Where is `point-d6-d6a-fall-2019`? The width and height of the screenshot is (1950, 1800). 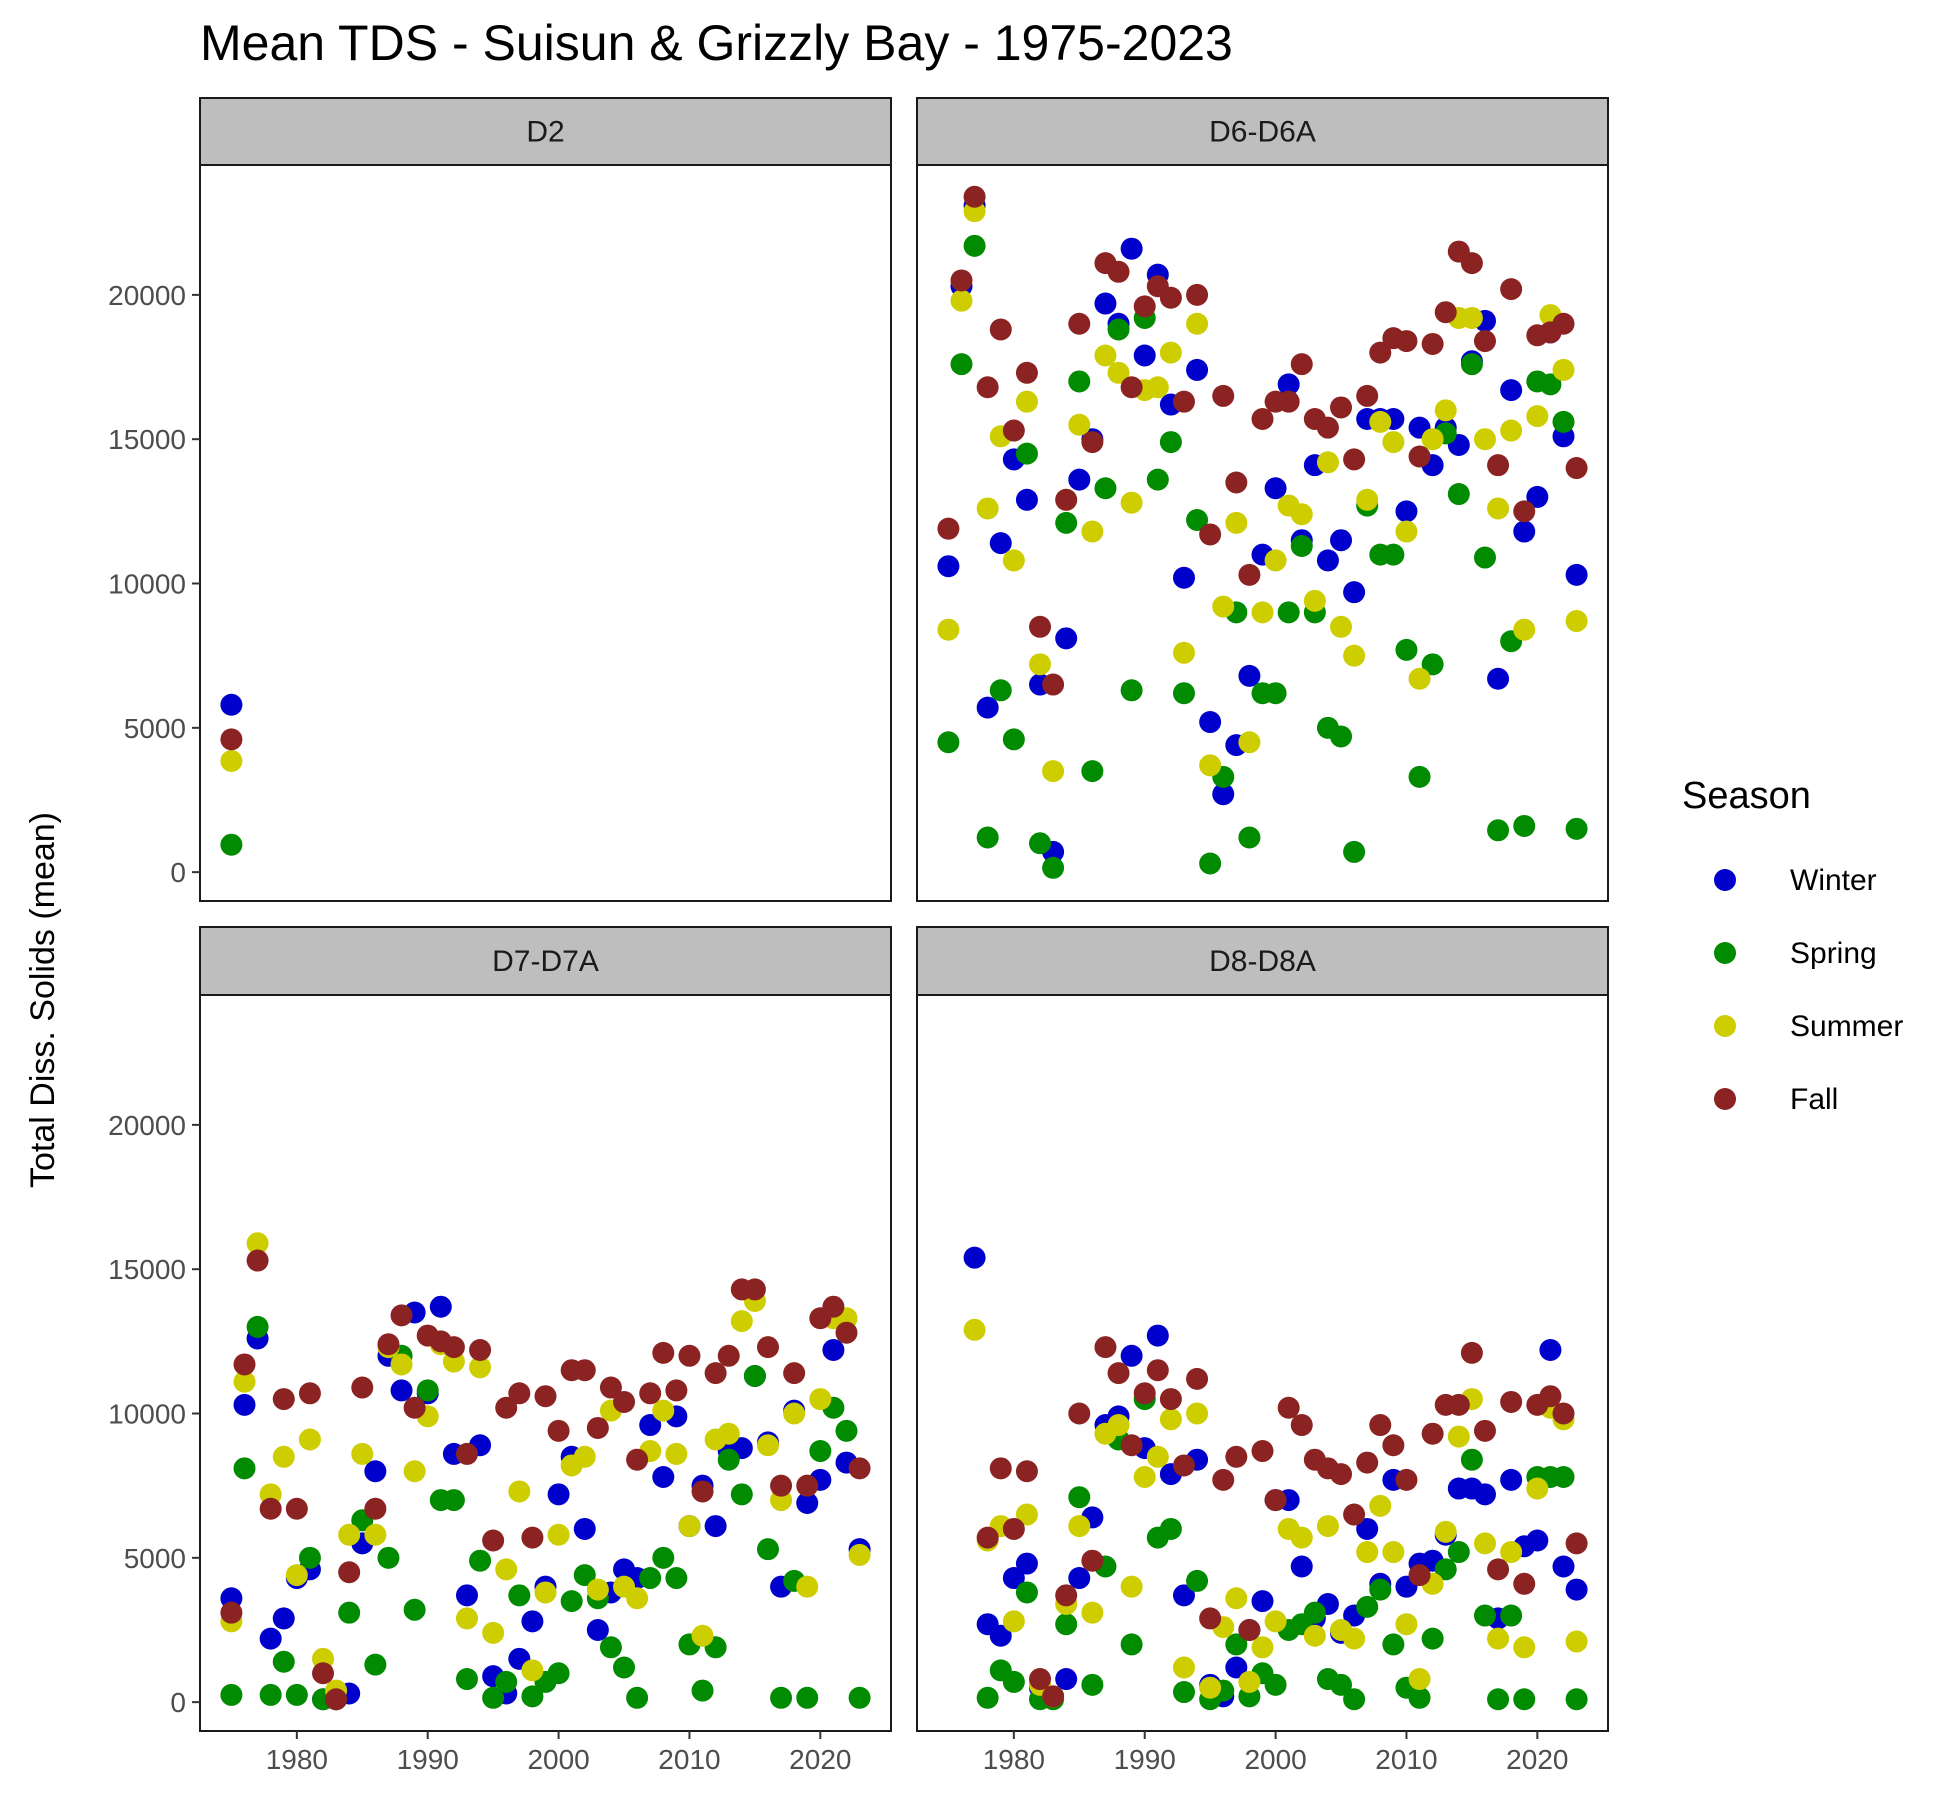 point-d6-d6a-fall-2019 is located at coordinates (1524, 511).